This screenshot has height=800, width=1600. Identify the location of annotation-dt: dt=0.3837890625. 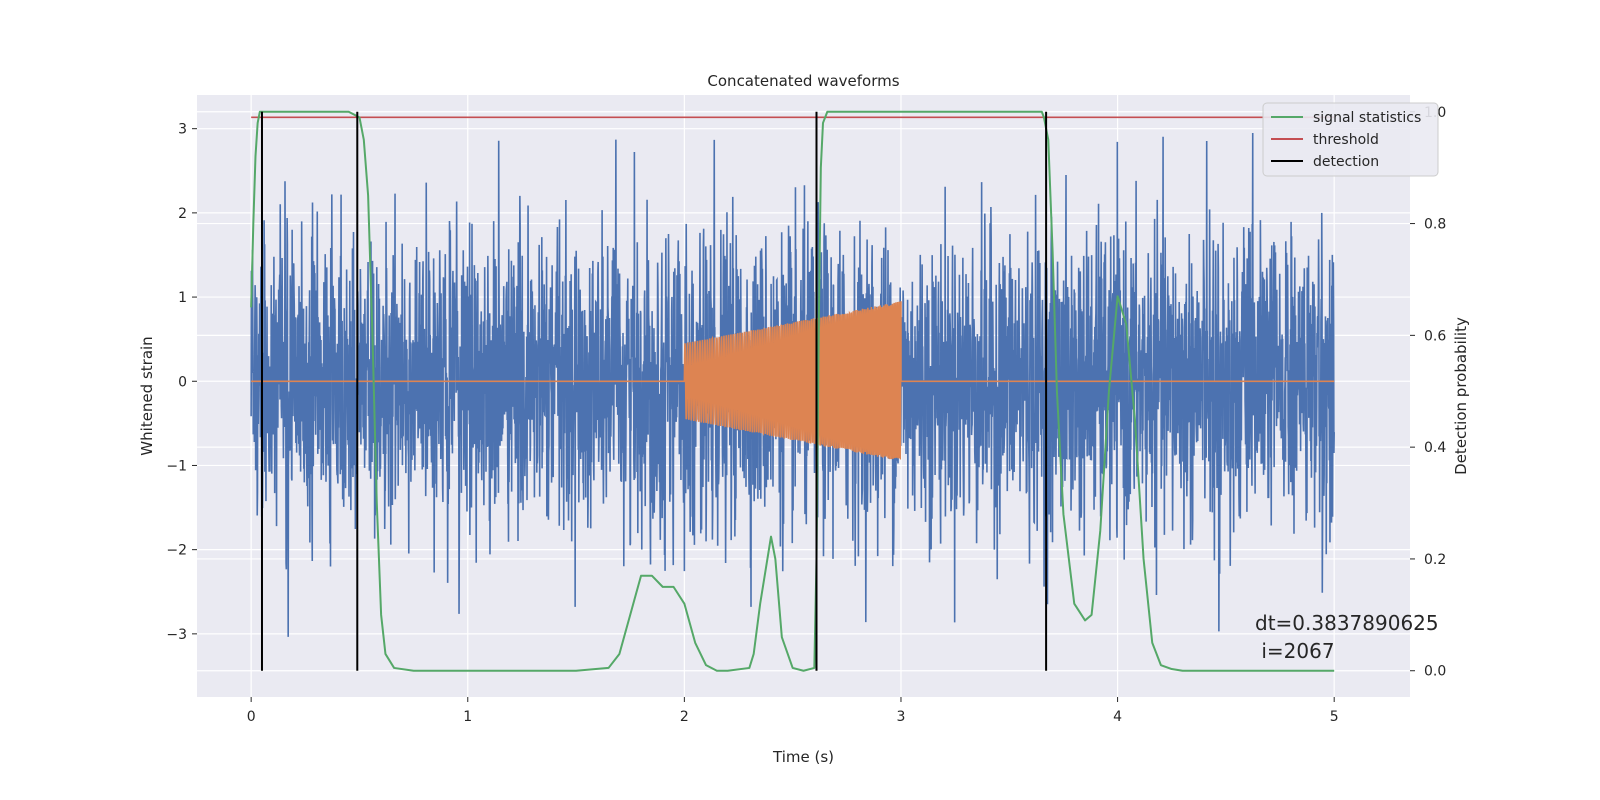
(1347, 623).